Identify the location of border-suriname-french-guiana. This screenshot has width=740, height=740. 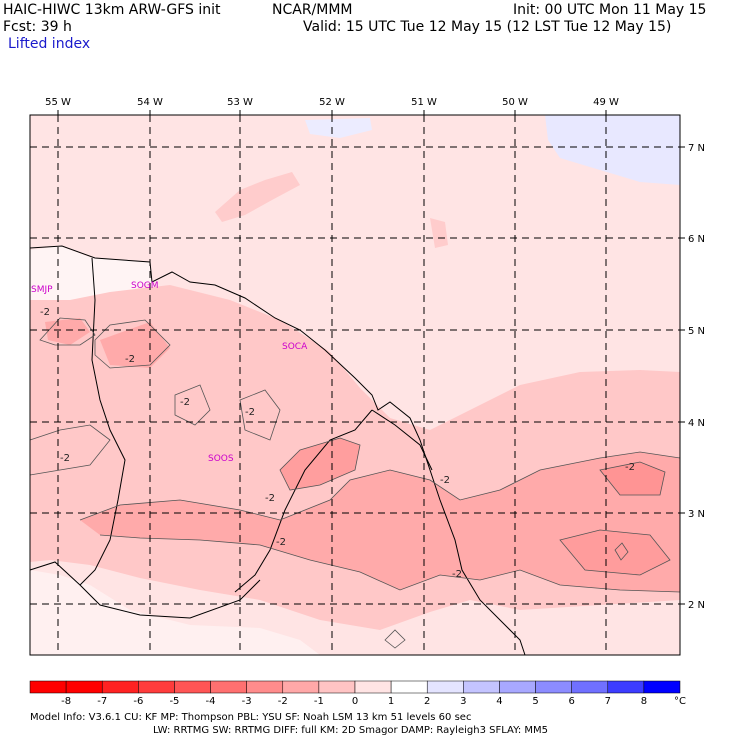
(303, 501).